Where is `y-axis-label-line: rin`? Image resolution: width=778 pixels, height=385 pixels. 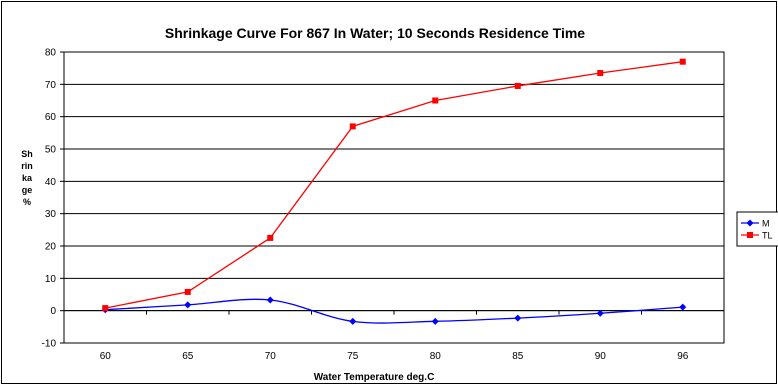 y-axis-label-line: rin is located at coordinates (27, 166).